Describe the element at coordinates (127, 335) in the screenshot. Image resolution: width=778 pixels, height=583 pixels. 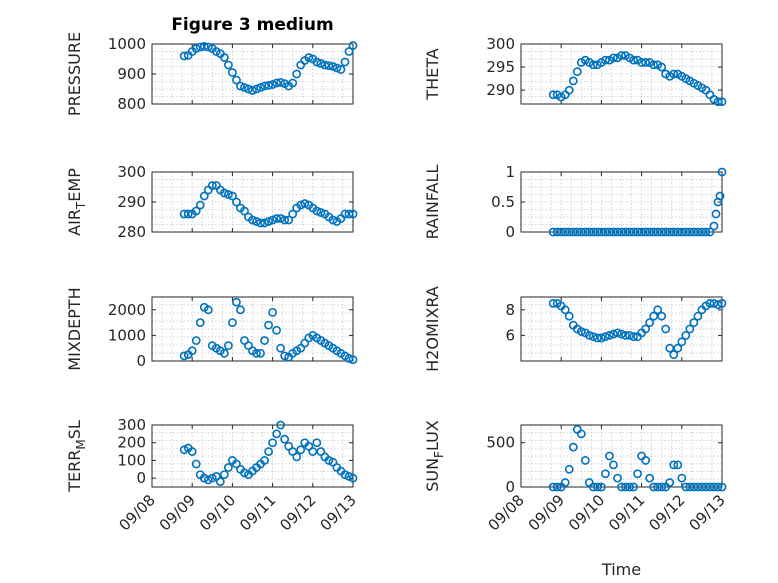
I see `y-tick-label: 1000` at that location.